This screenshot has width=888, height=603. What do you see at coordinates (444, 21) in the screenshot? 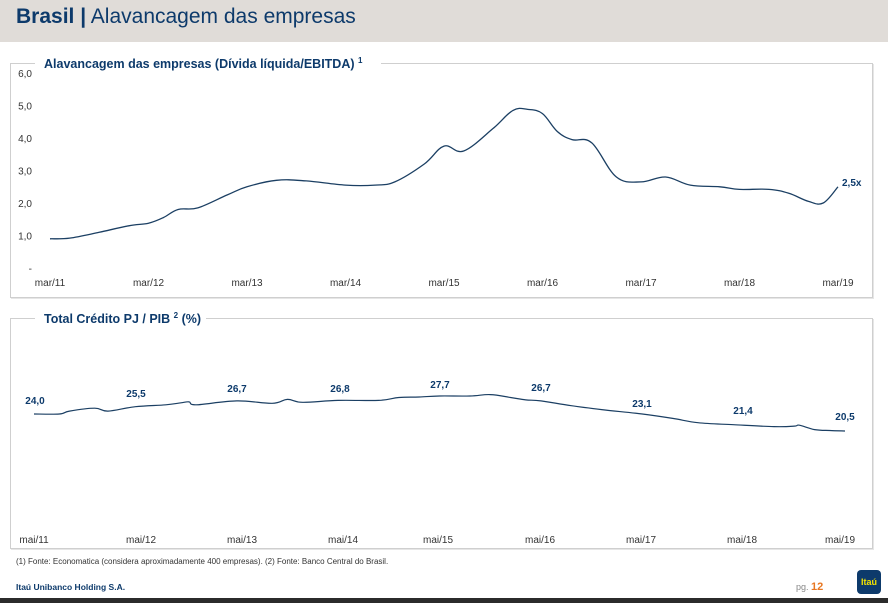
I see `page-header: Brasil | Alavancagem das empresas` at bounding box center [444, 21].